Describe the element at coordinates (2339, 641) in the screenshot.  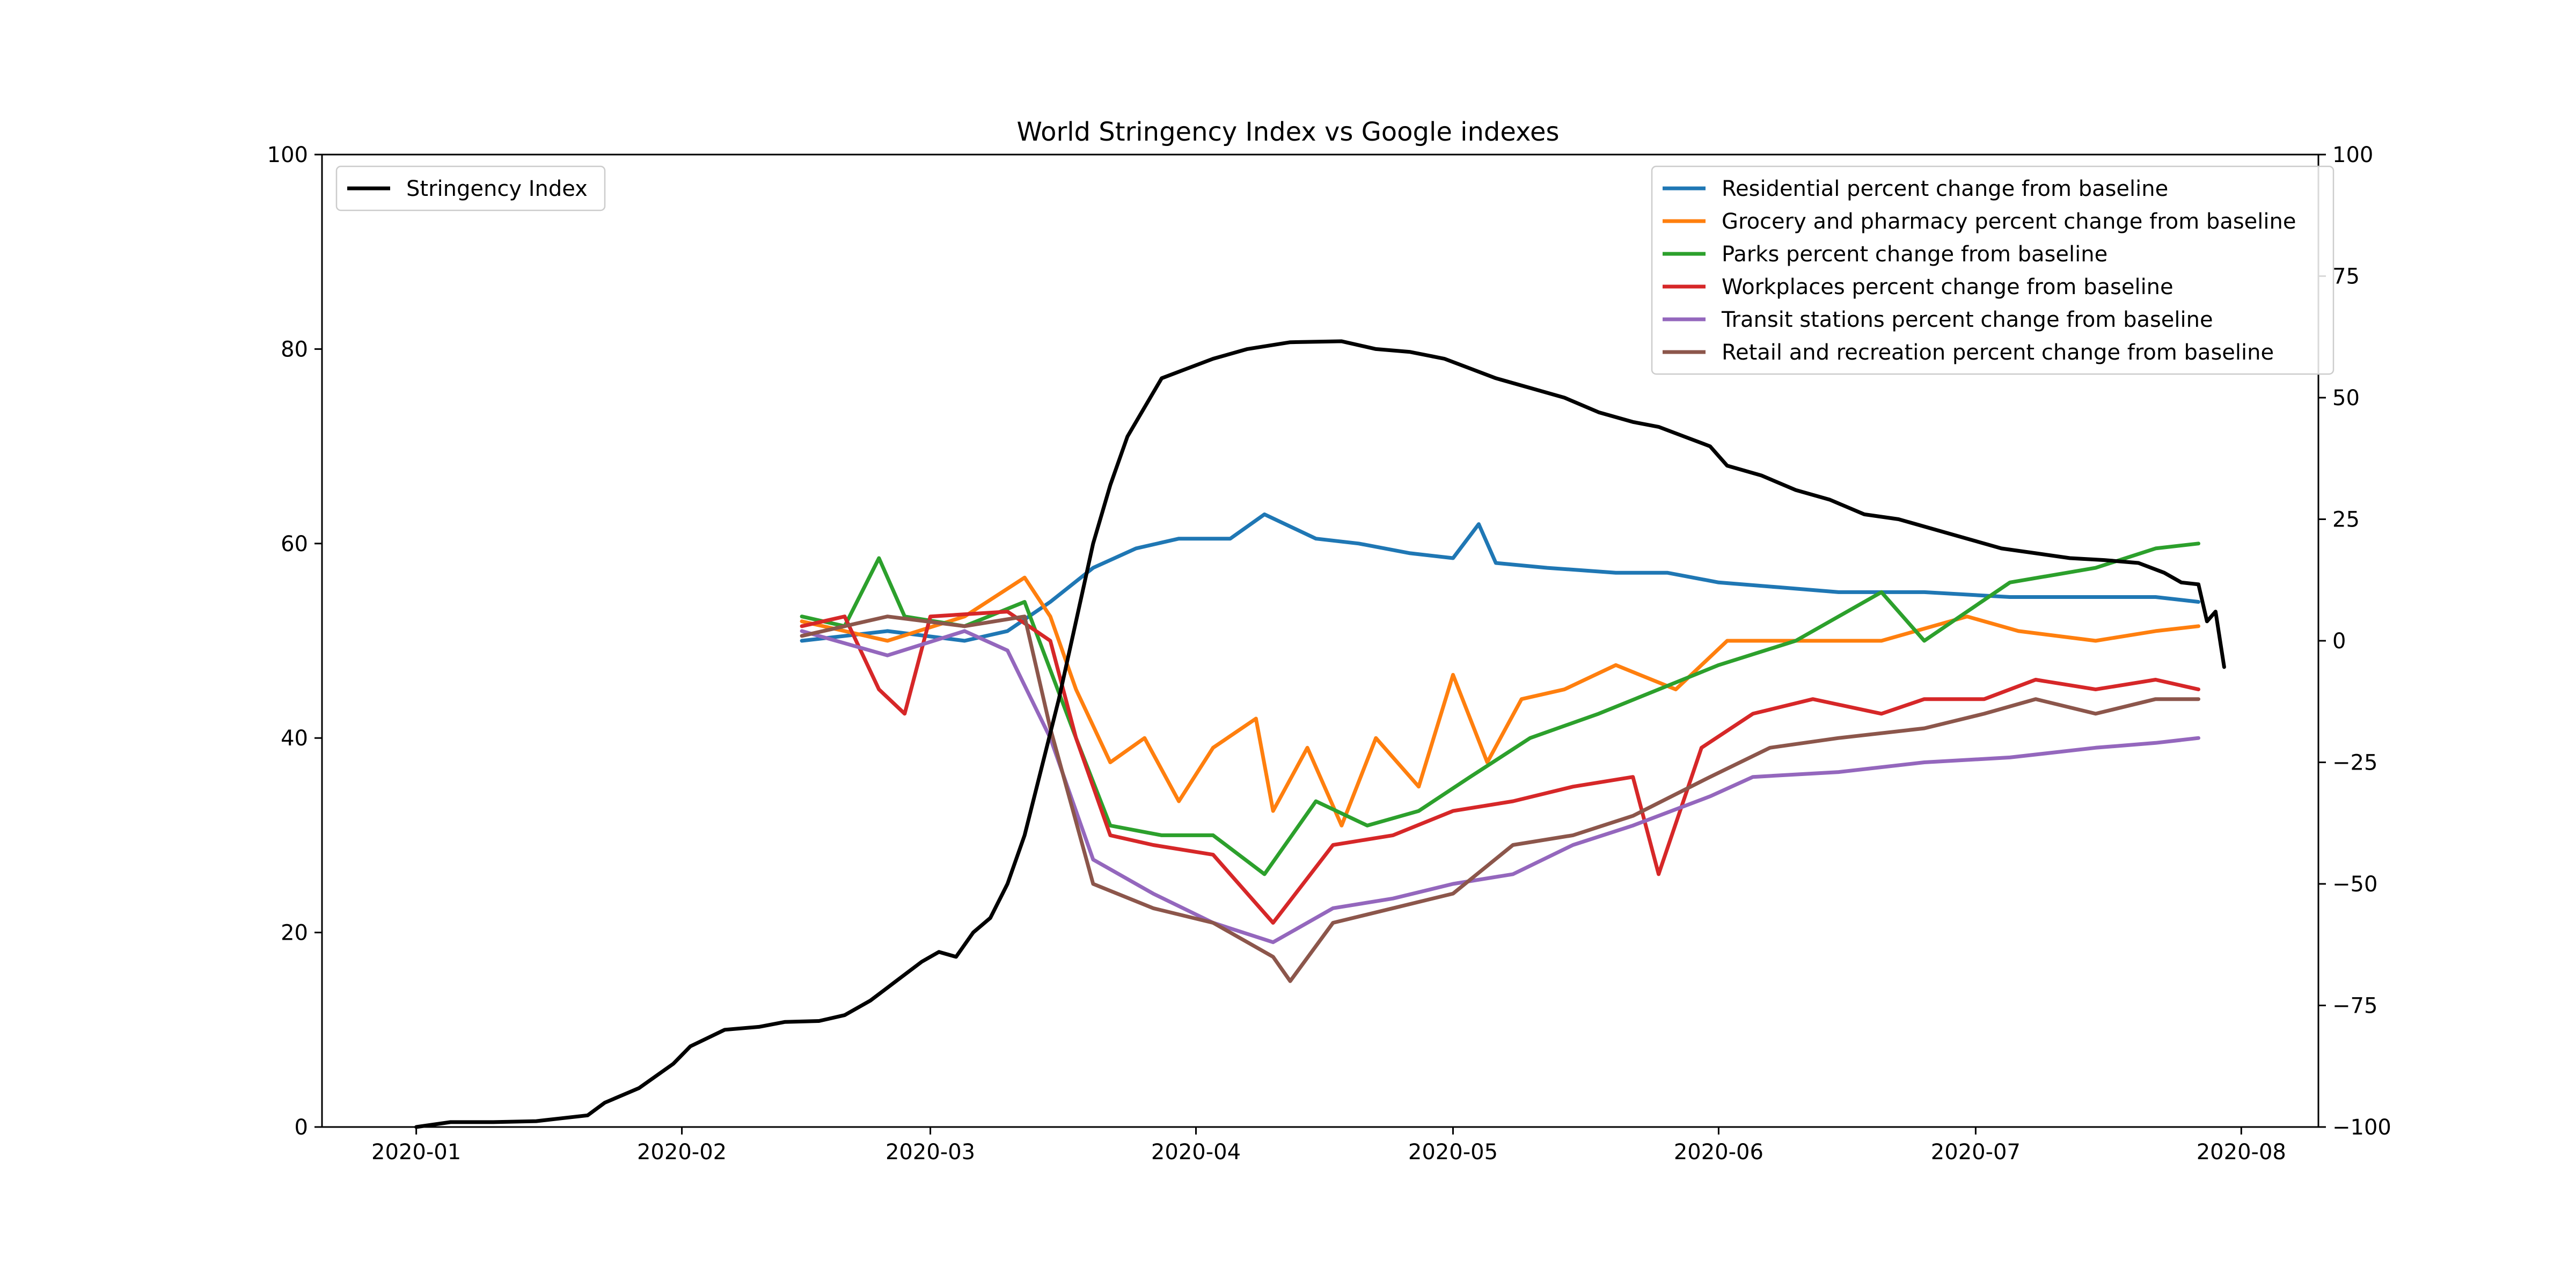
I see `y-right-tick-label: 0` at that location.